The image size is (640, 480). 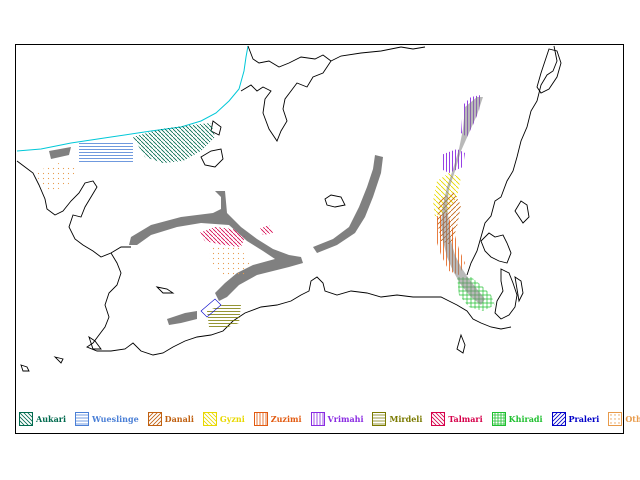 What do you see at coordinates (230, 262) in the screenshot?
I see `other-region-center` at bounding box center [230, 262].